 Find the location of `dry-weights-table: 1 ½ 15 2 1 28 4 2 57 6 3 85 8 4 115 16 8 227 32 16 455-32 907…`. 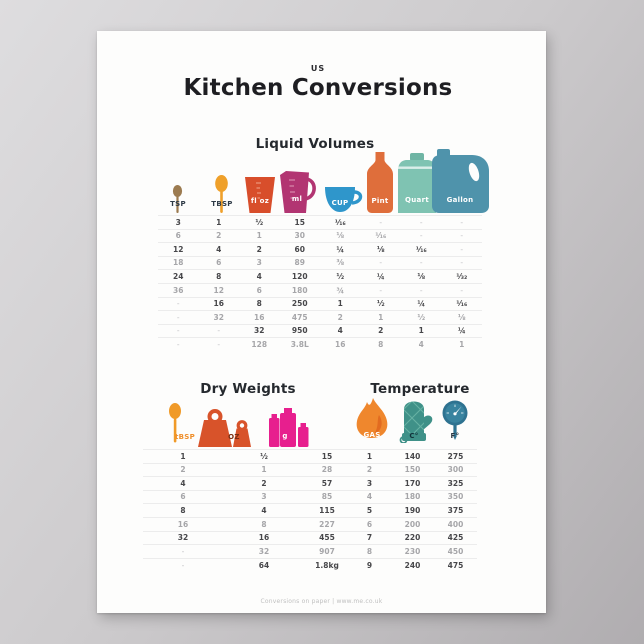

dry-weights-table: 1 ½ 15 2 1 28 4 2 57 6 3 85 8 4 115 16 8 227 32 16 455-32 907… is located at coordinates (246, 510).